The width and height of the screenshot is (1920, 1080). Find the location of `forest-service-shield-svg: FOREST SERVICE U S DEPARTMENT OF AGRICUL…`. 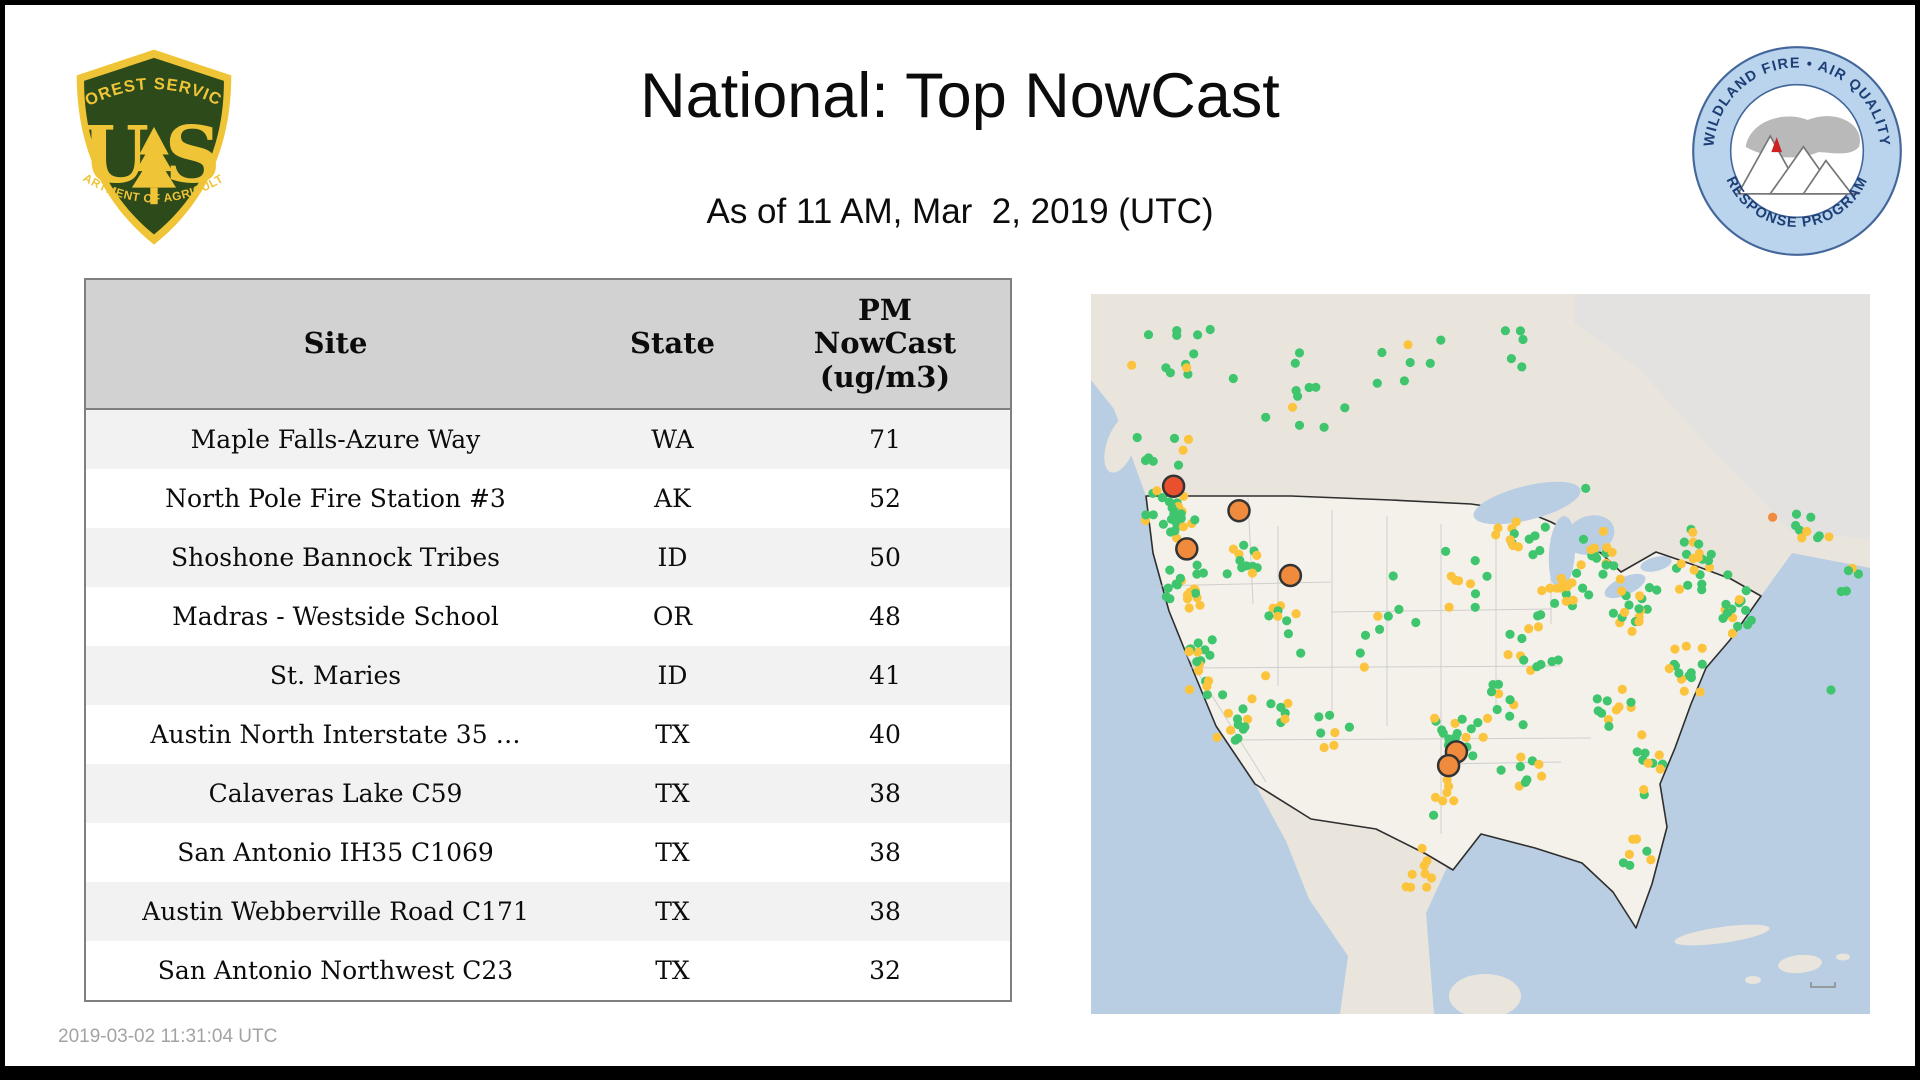

forest-service-shield-svg: FOREST SERVICE U S DEPARTMENT OF AGRICUL… is located at coordinates (144, 138).